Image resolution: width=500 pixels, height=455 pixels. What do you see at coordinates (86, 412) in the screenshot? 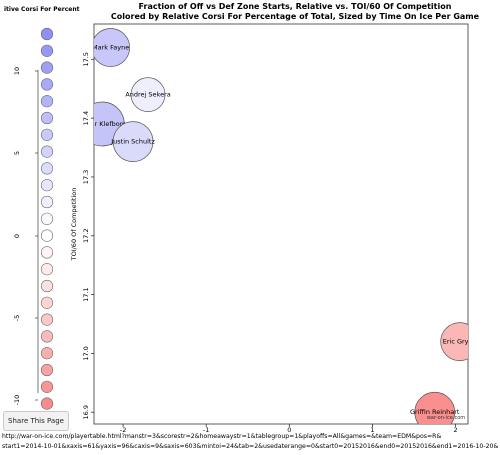
I see `y-tick-label: 16.9` at bounding box center [86, 412].